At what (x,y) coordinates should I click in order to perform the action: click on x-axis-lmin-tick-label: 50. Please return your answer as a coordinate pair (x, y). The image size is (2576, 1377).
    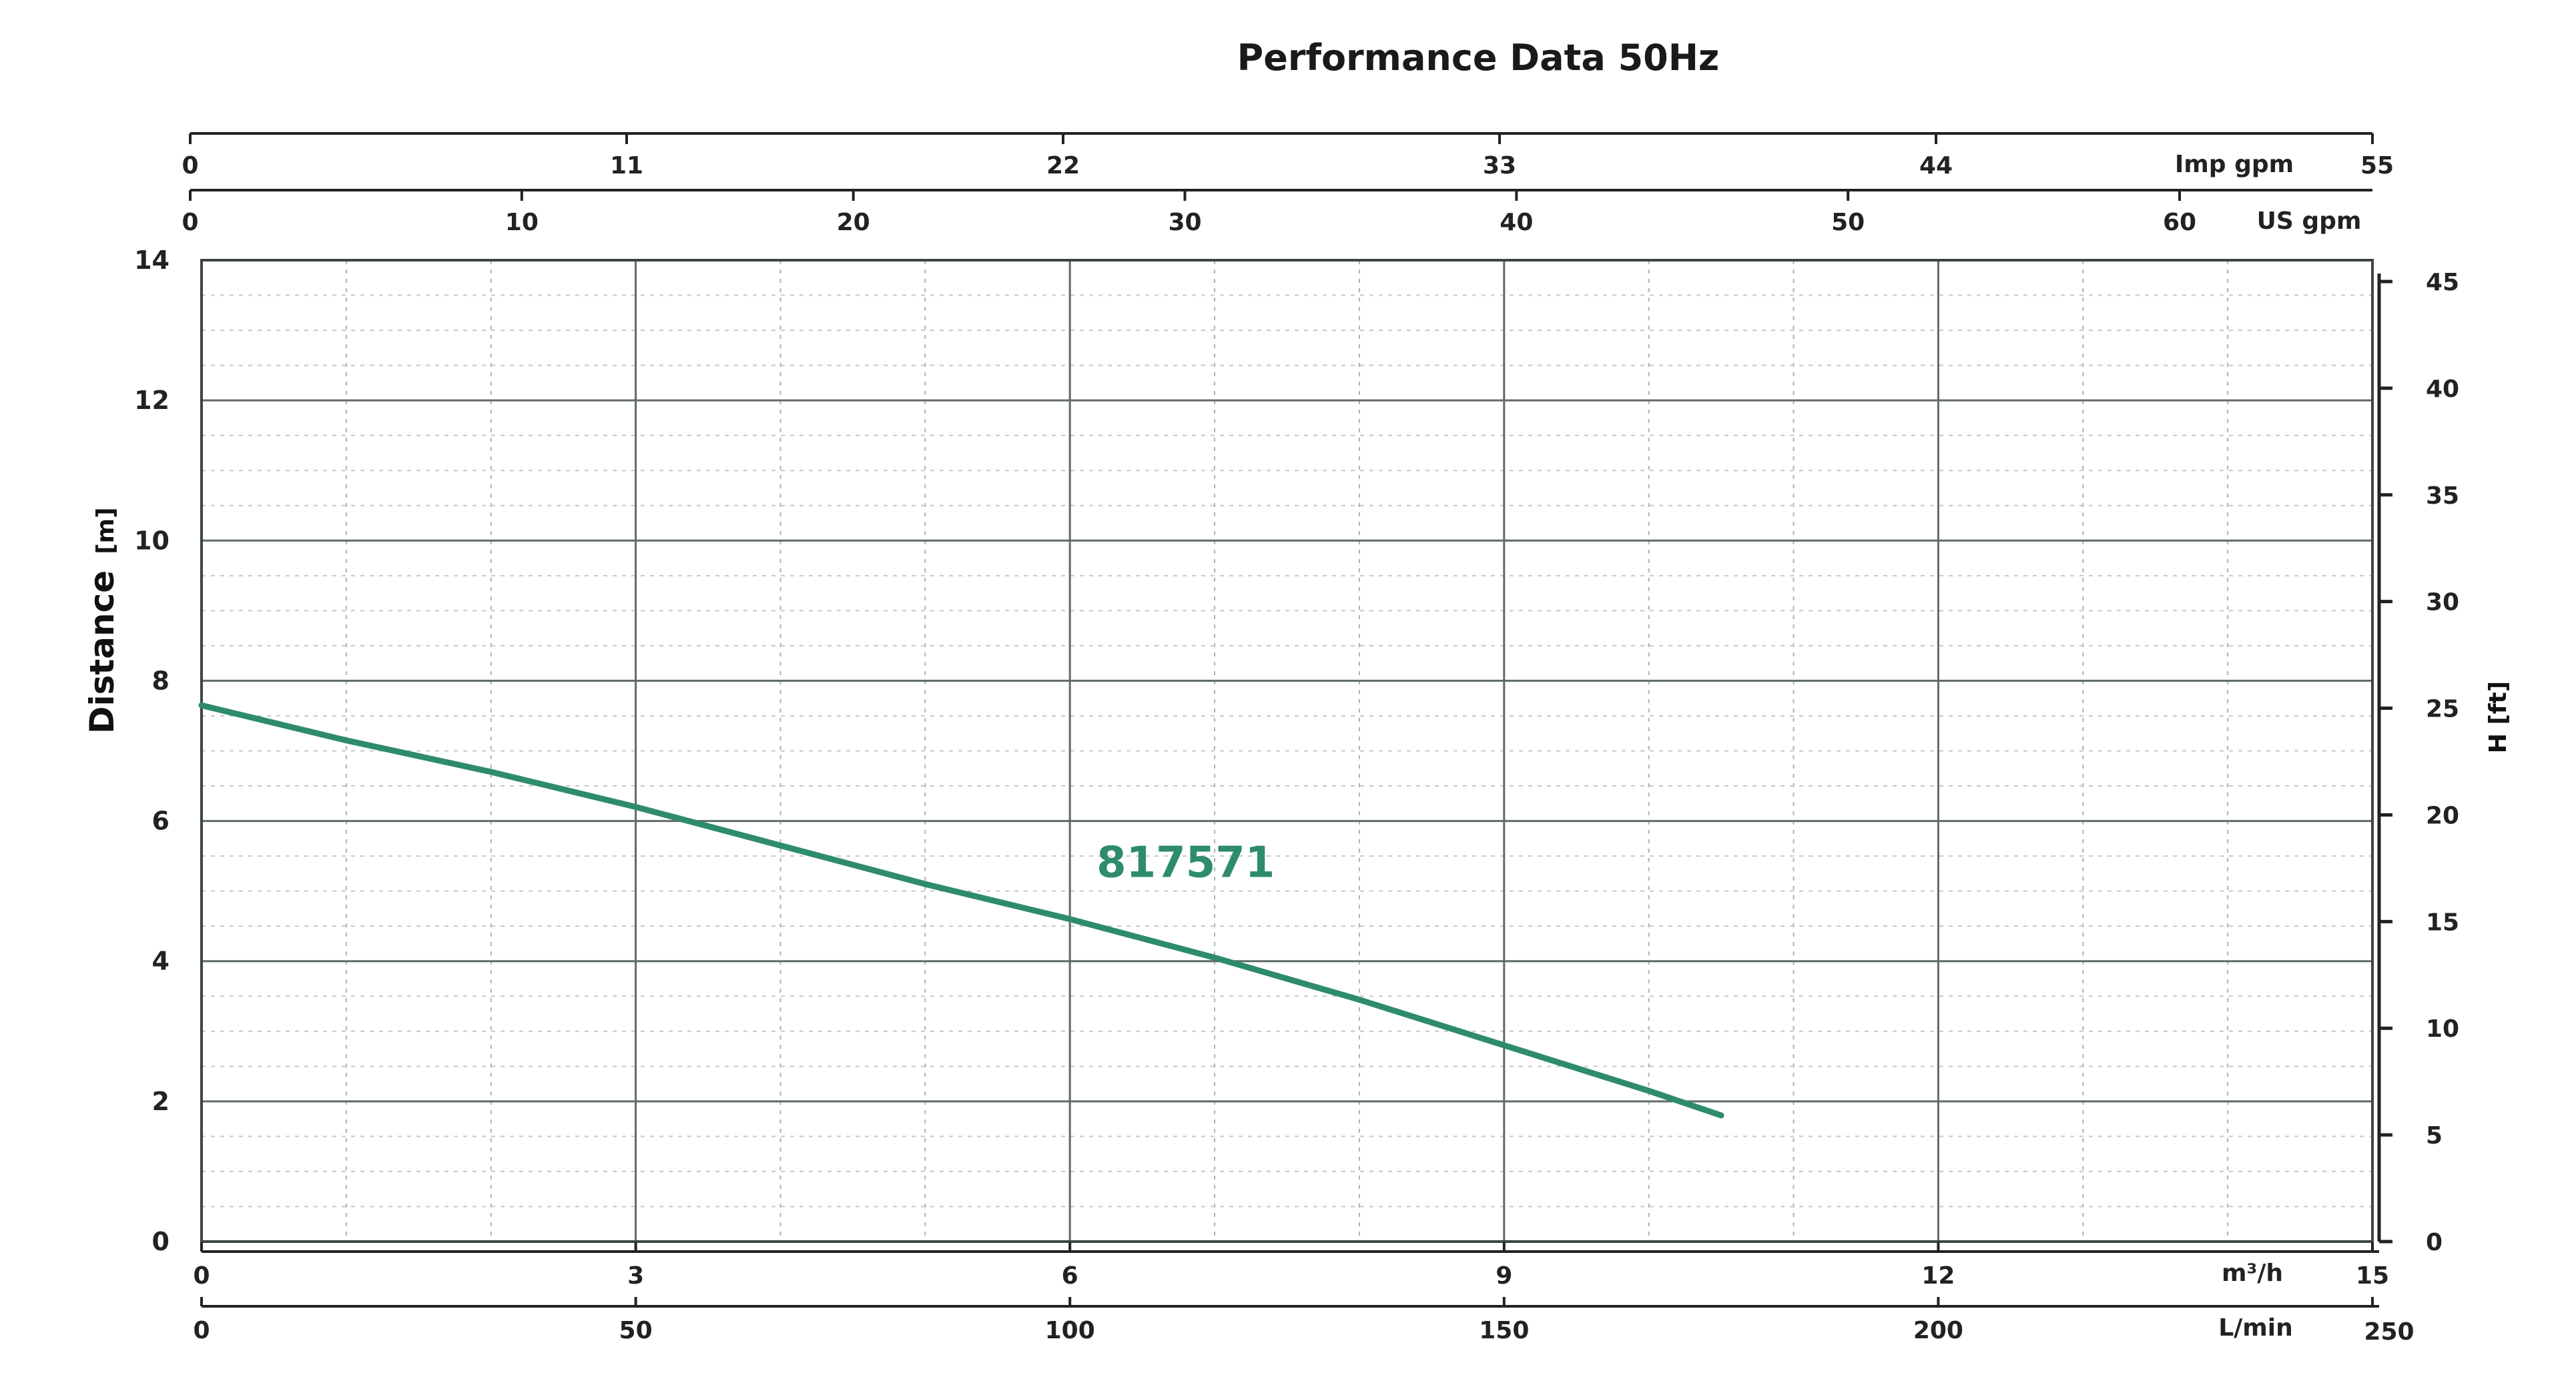
    Looking at the image, I should click on (636, 1330).